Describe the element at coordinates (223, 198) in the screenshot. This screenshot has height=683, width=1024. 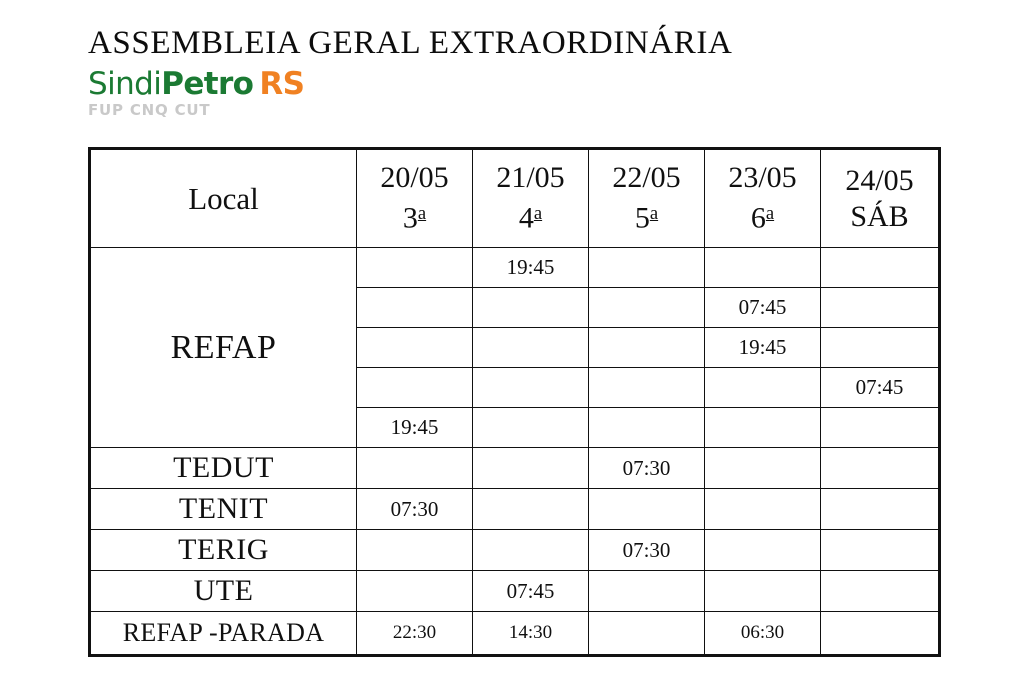
I see `column-header-local: Local` at that location.